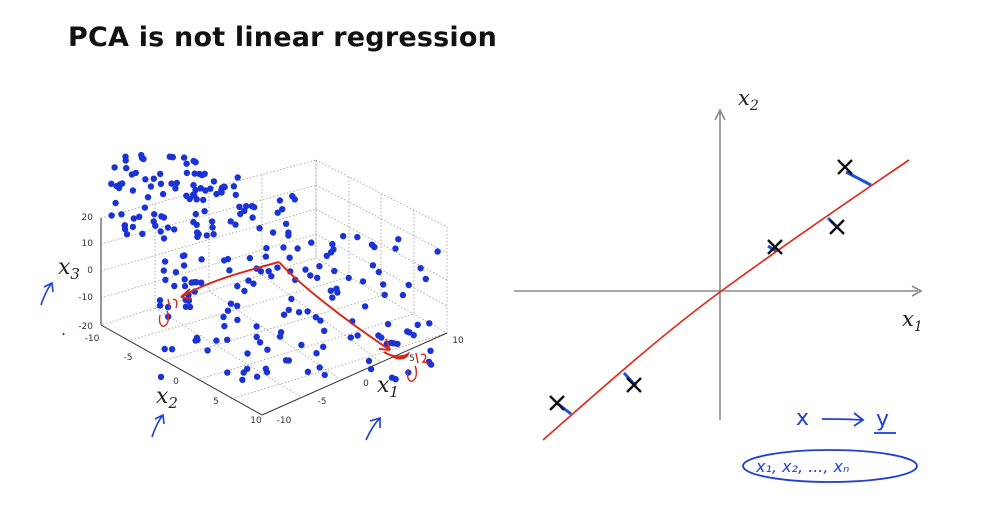  I want to click on y-tick: 10, so click(256, 421).